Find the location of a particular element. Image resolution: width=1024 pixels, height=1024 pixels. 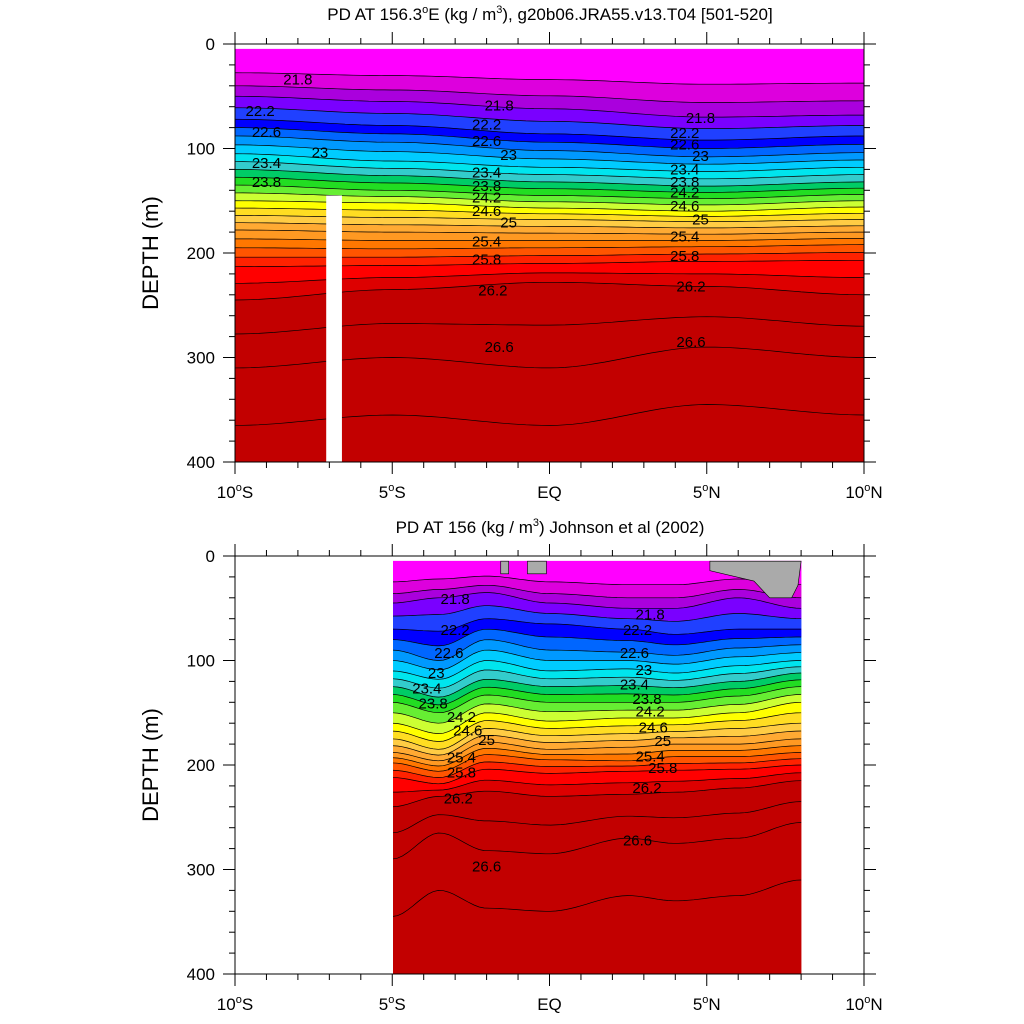

top-contour-label-16: 23.8 is located at coordinates (486, 186).